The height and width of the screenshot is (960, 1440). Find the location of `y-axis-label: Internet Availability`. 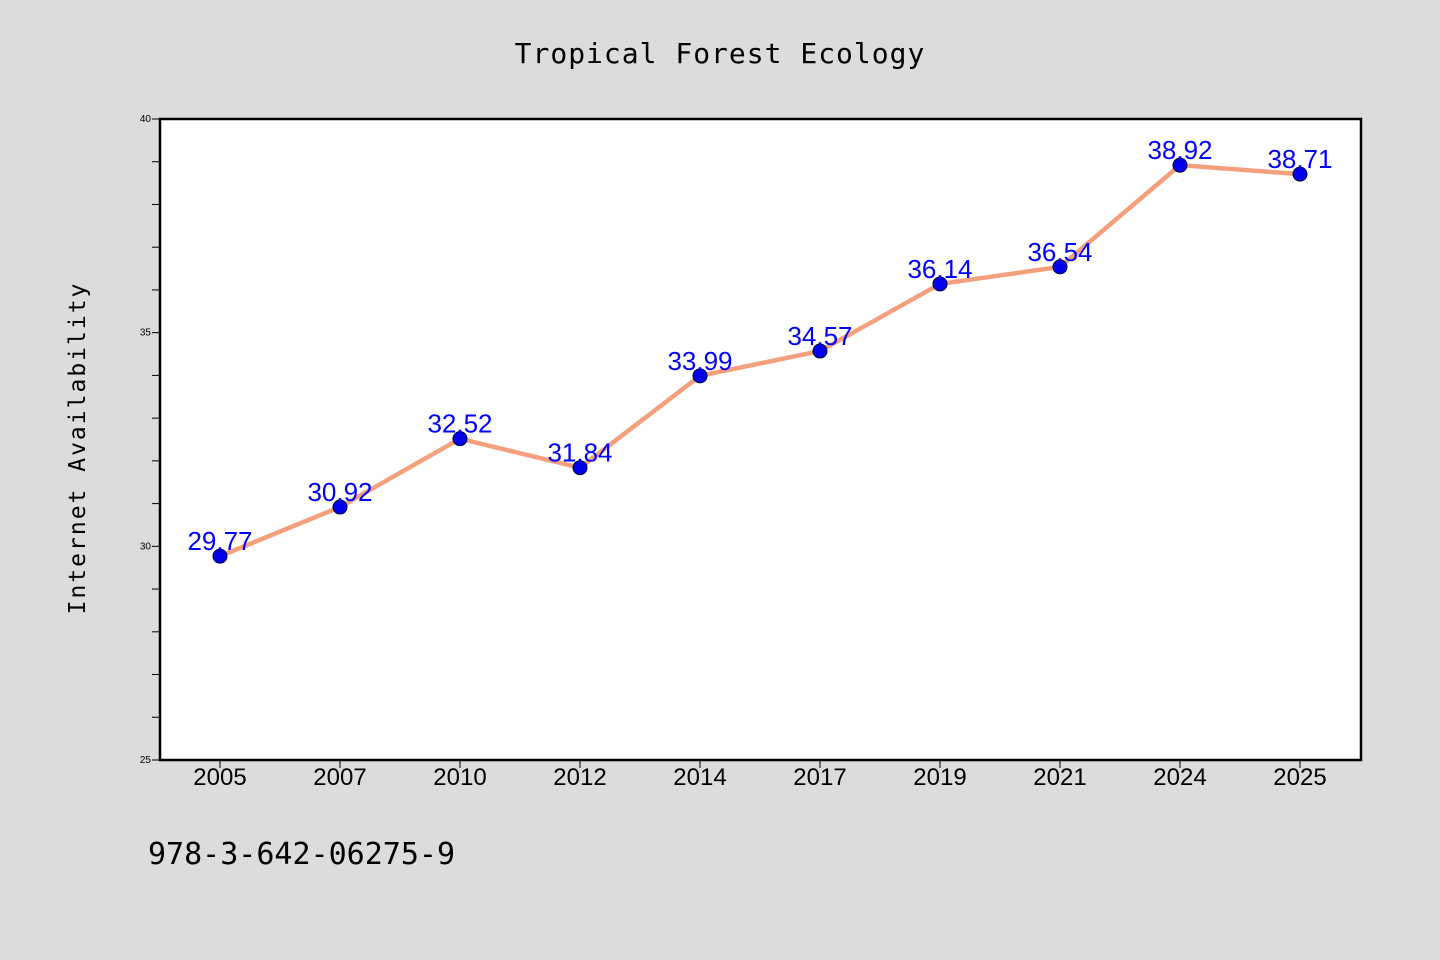

y-axis-label: Internet Availability is located at coordinates (78, 448).